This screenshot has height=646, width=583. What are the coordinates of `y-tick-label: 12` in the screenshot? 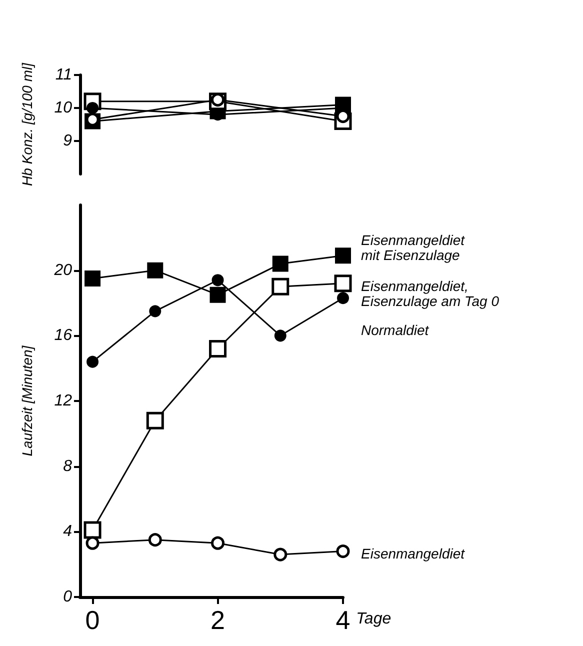 It's located at (63, 401).